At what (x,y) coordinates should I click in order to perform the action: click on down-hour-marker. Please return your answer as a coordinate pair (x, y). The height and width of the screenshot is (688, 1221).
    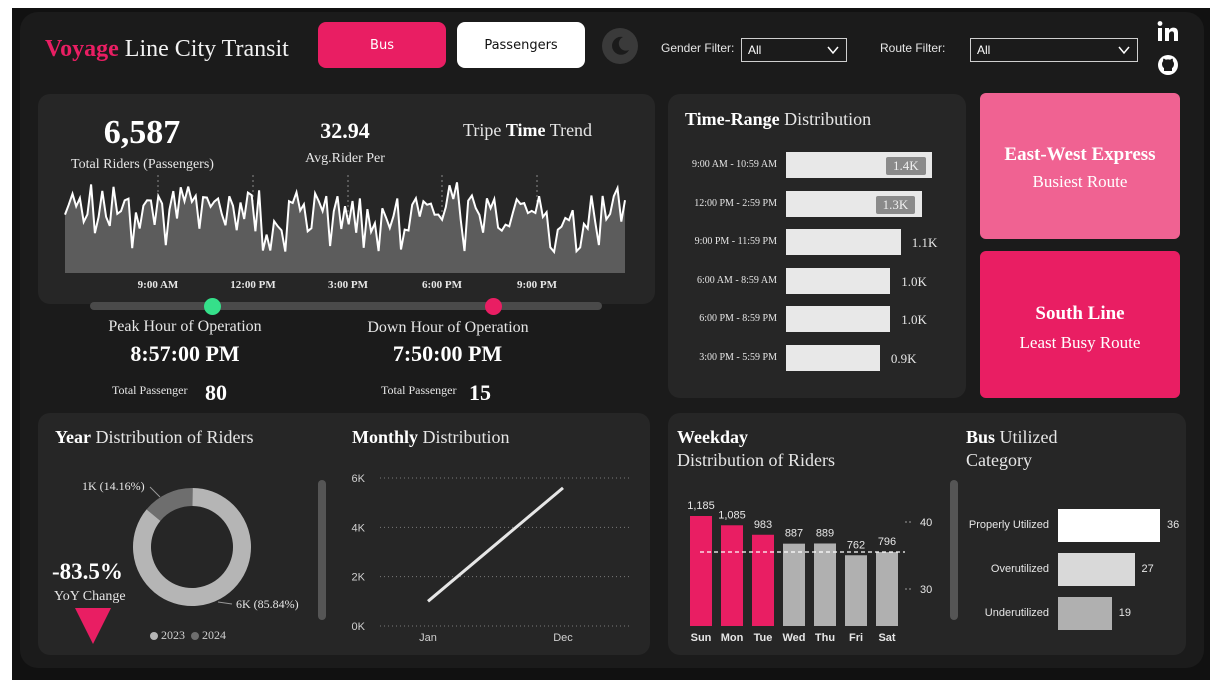
    Looking at the image, I should click on (493, 306).